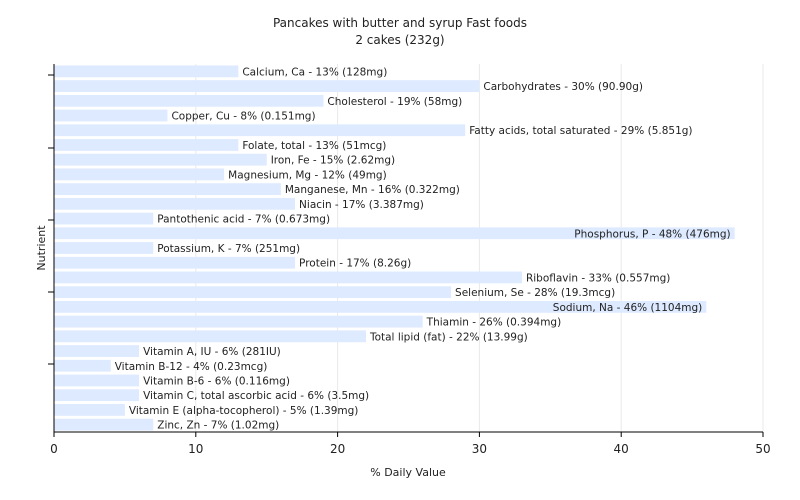 The height and width of the screenshot is (500, 800). What do you see at coordinates (243, 117) in the screenshot?
I see `bar-label: Copper, Cu - 8% (0.151mg)` at bounding box center [243, 117].